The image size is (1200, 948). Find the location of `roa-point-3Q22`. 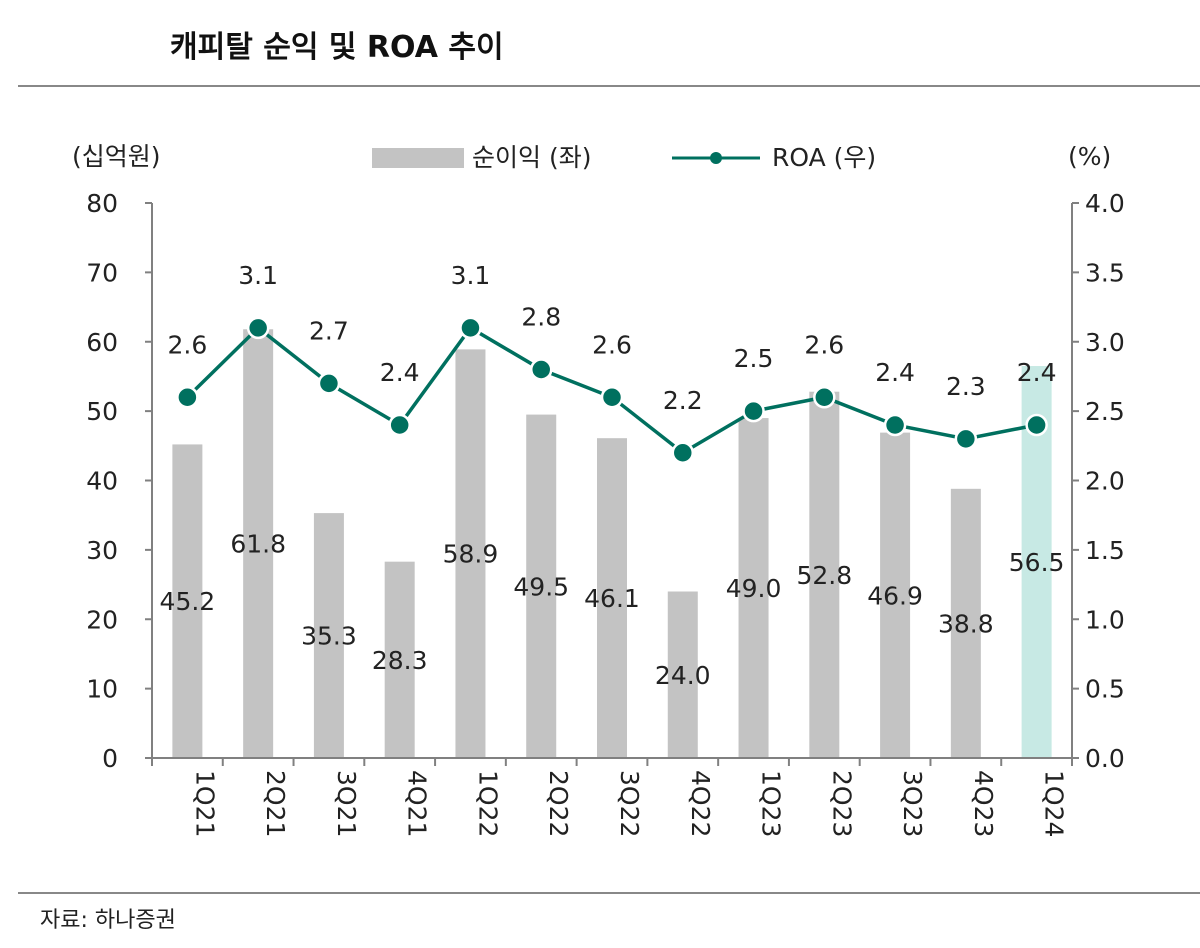

roa-point-3Q22 is located at coordinates (612, 397).